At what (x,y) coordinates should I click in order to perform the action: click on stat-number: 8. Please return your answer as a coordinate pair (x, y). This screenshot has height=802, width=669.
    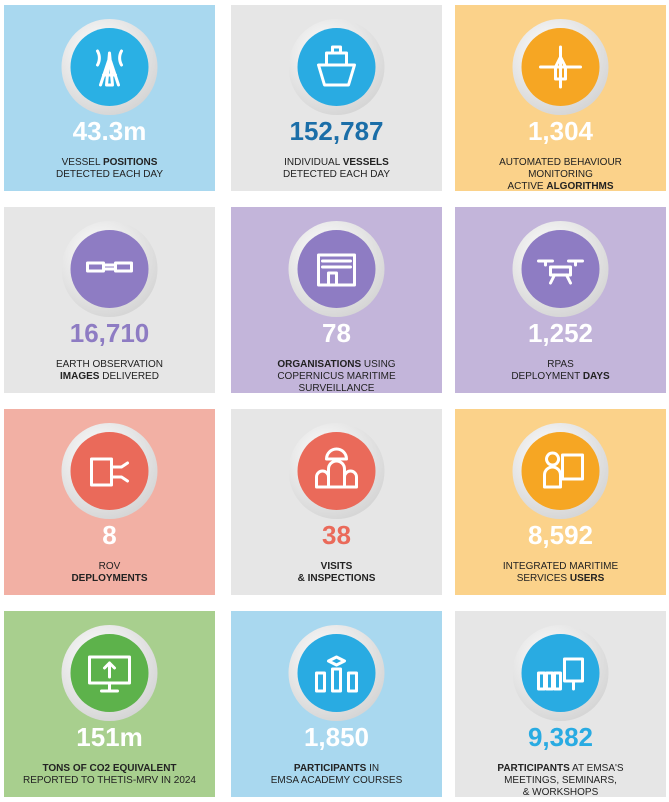
    Looking at the image, I should click on (109, 535).